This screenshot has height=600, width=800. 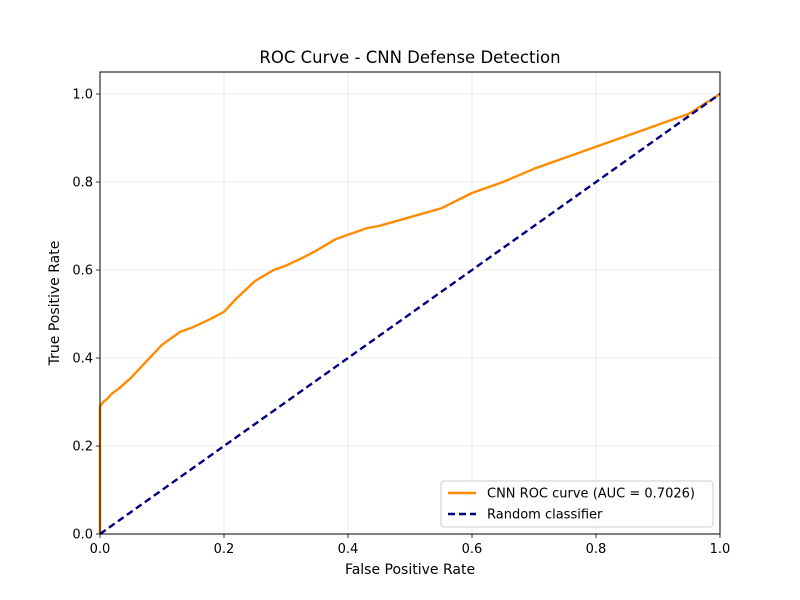 I want to click on x-tick-label: 0.4, so click(x=348, y=549).